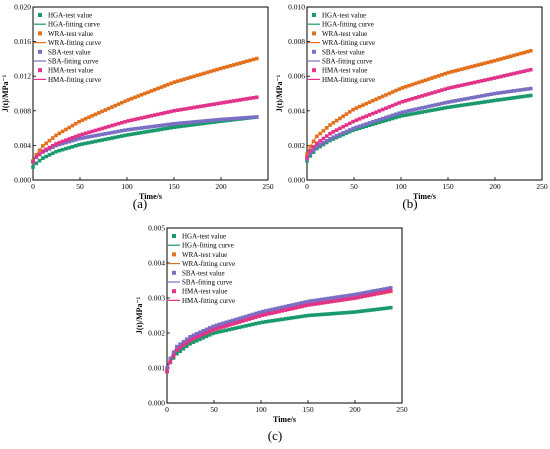  What do you see at coordinates (347, 62) in the screenshot?
I see `legend-label-fit: SBA-fitting curve` at bounding box center [347, 62].